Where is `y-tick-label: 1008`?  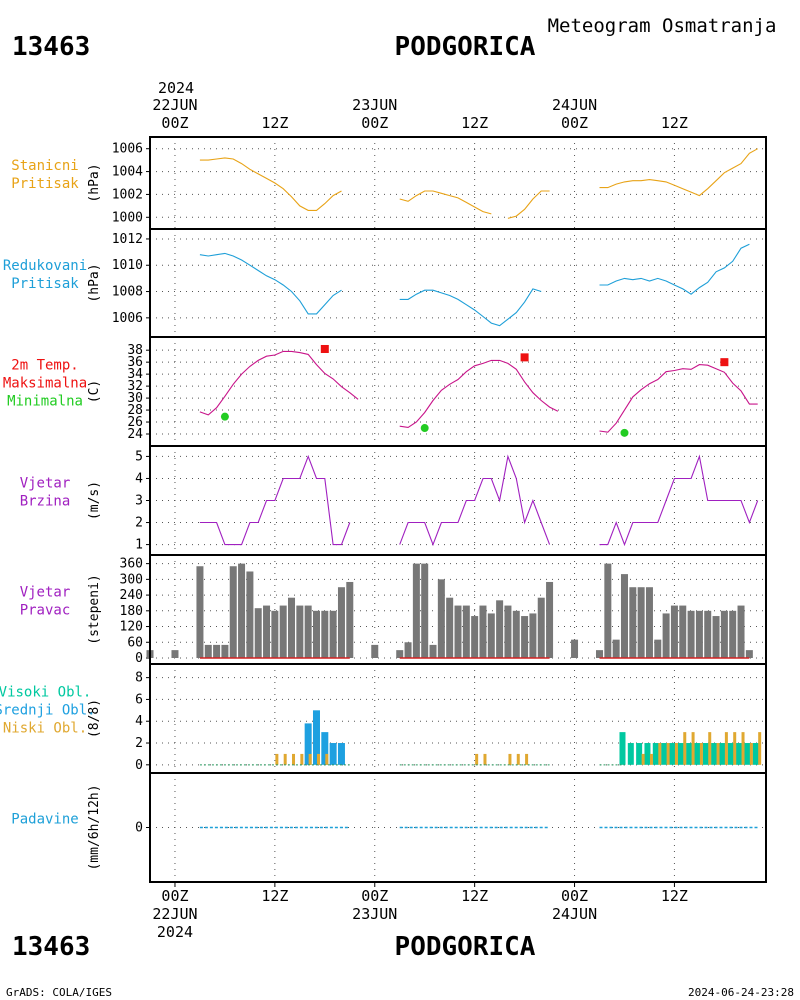 y-tick-label: 1008 is located at coordinates (127, 292).